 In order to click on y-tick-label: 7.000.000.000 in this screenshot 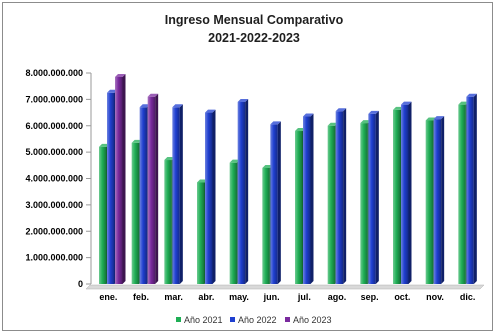, I will do `click(54, 99)`.